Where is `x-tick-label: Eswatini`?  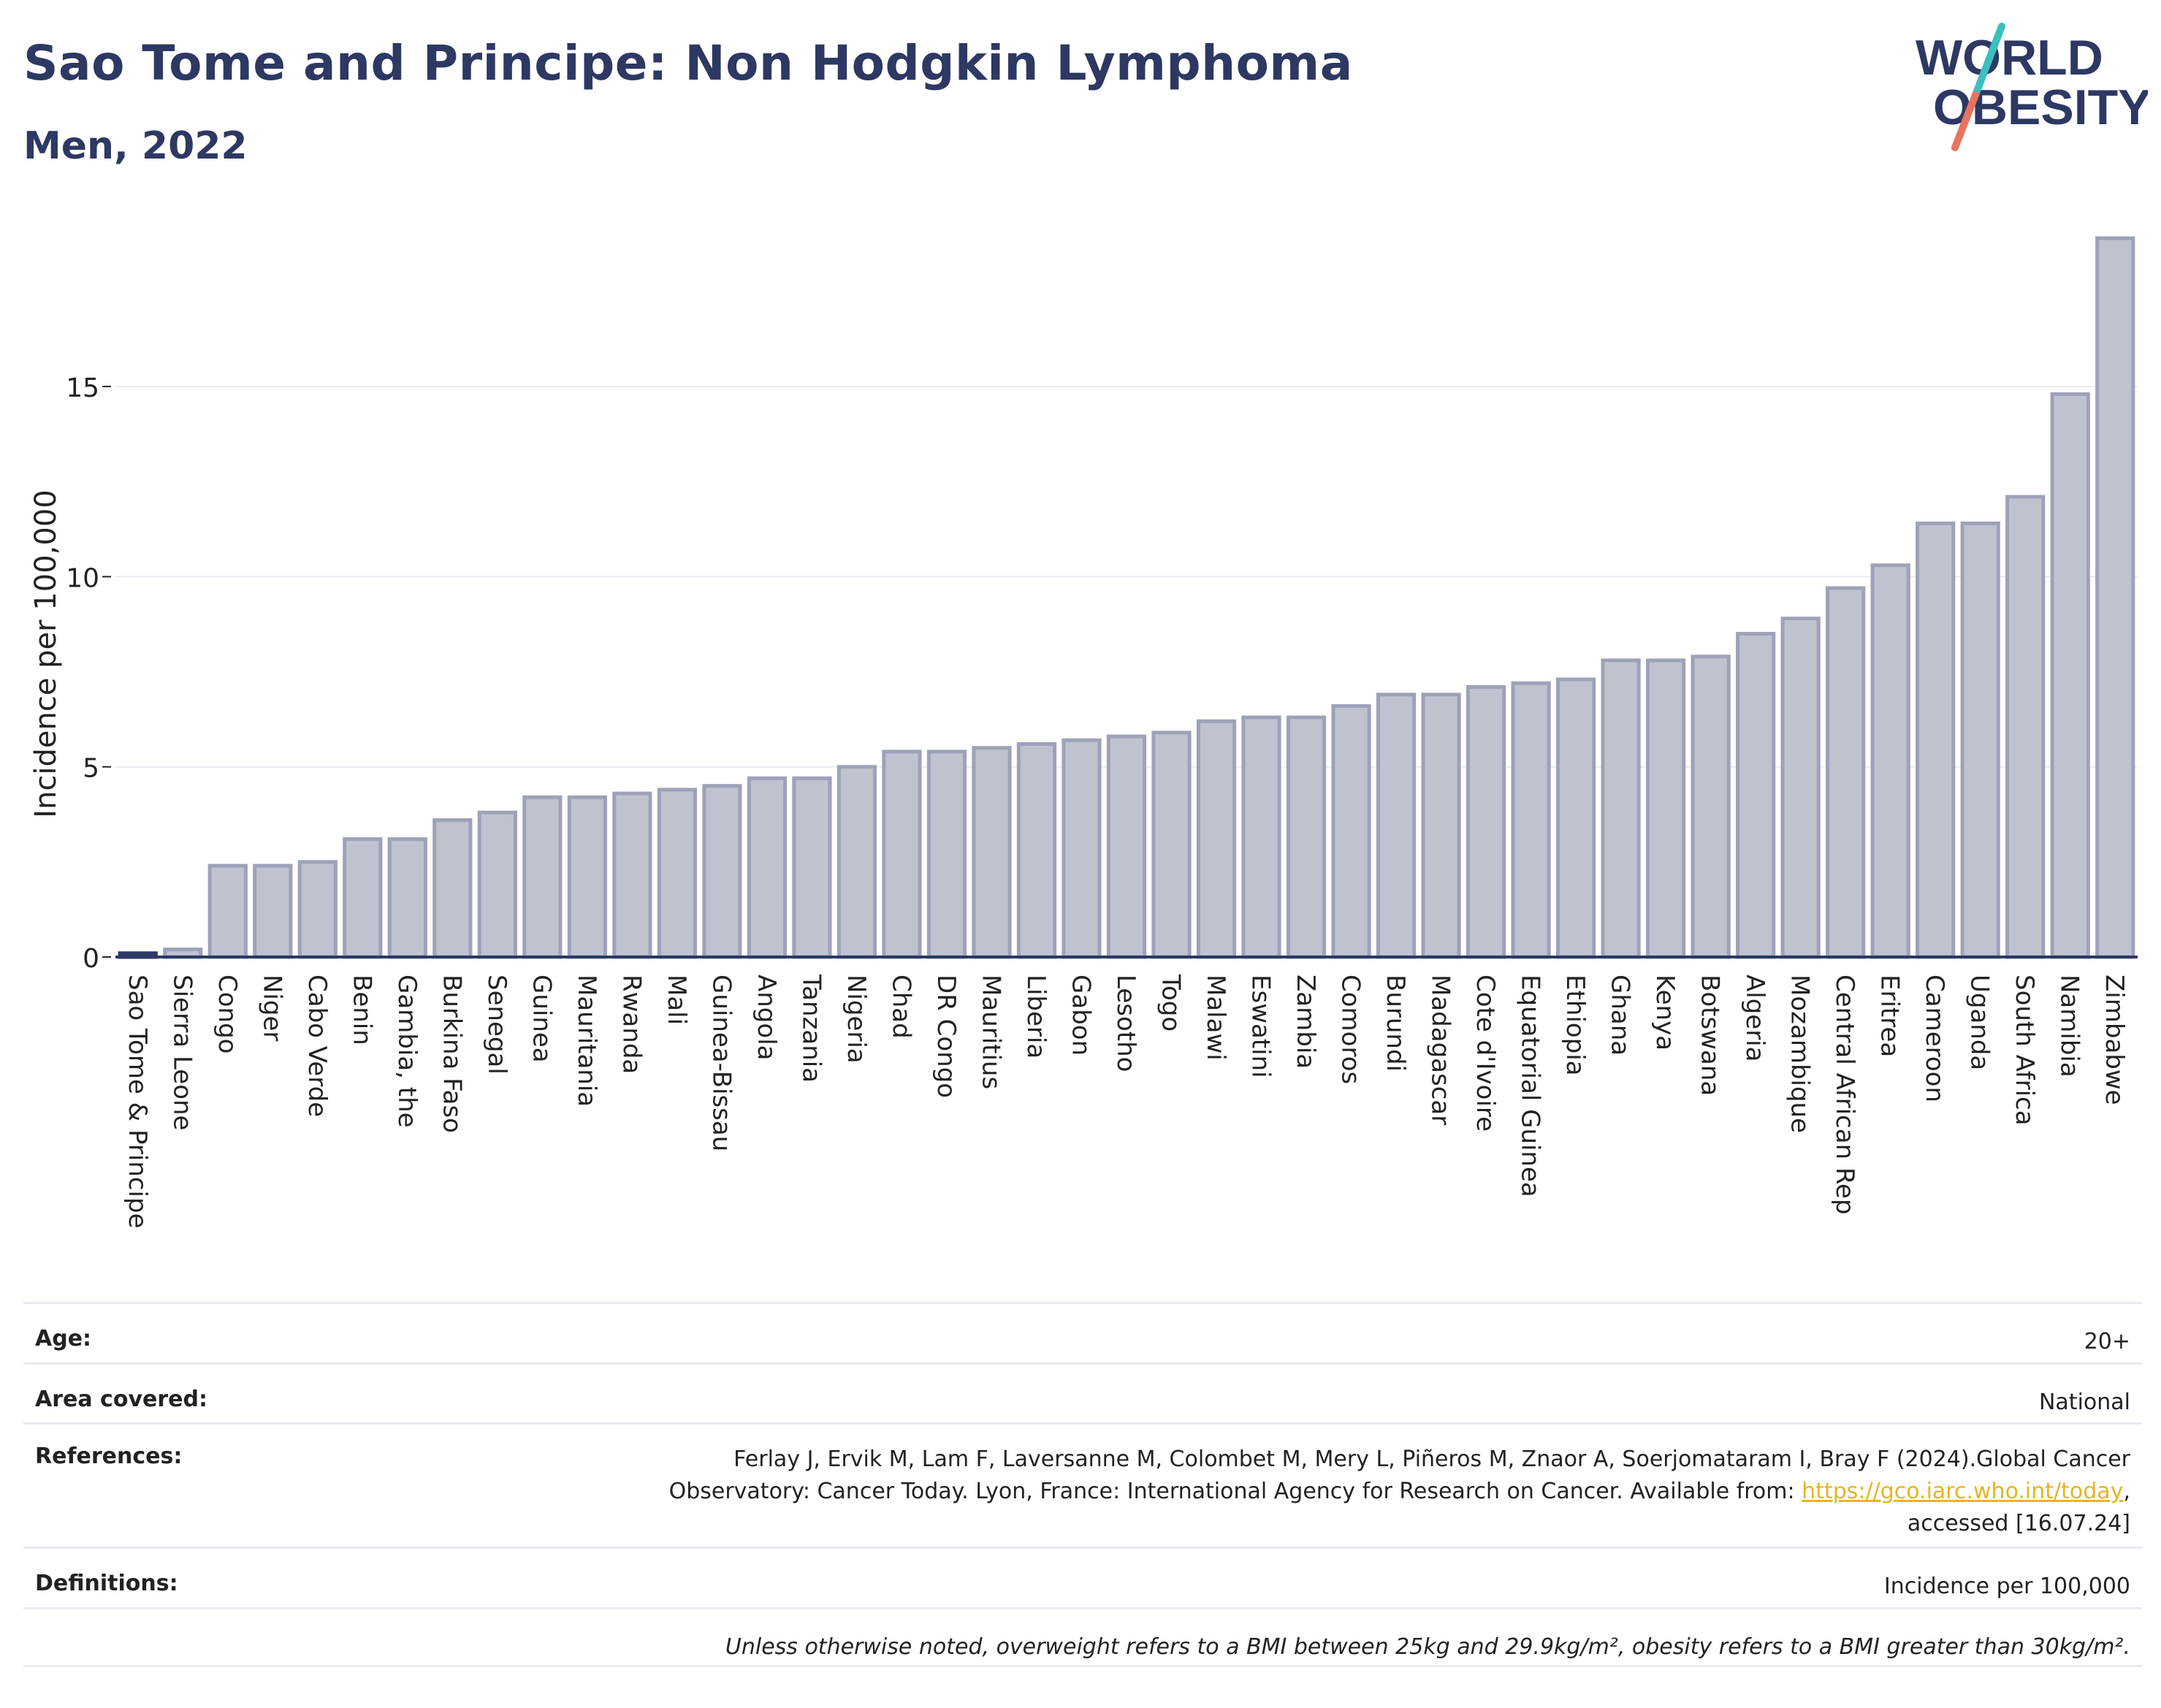 x-tick-label: Eswatini is located at coordinates (1261, 1026).